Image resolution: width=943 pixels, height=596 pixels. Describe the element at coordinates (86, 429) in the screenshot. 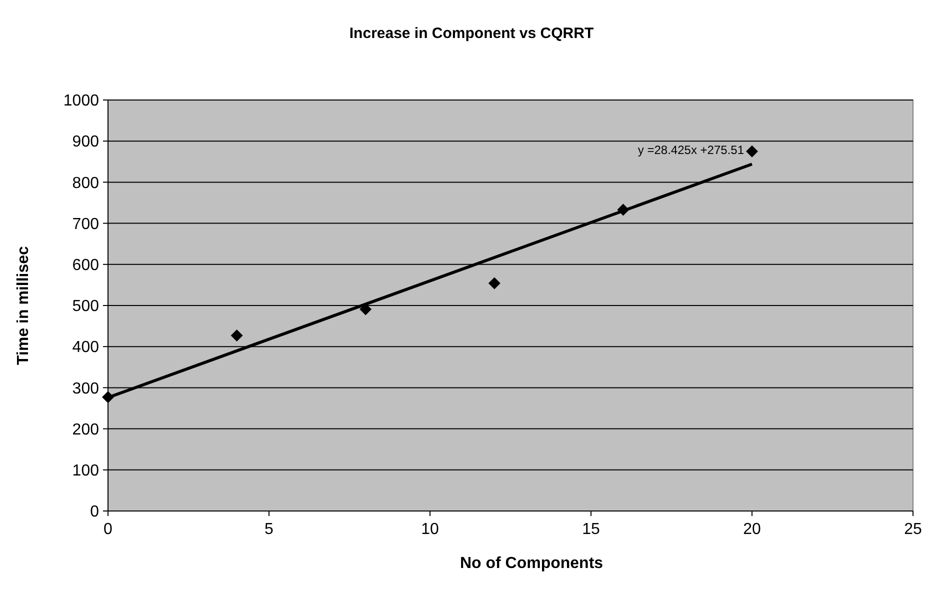

I see `y-tick-label: 200` at that location.